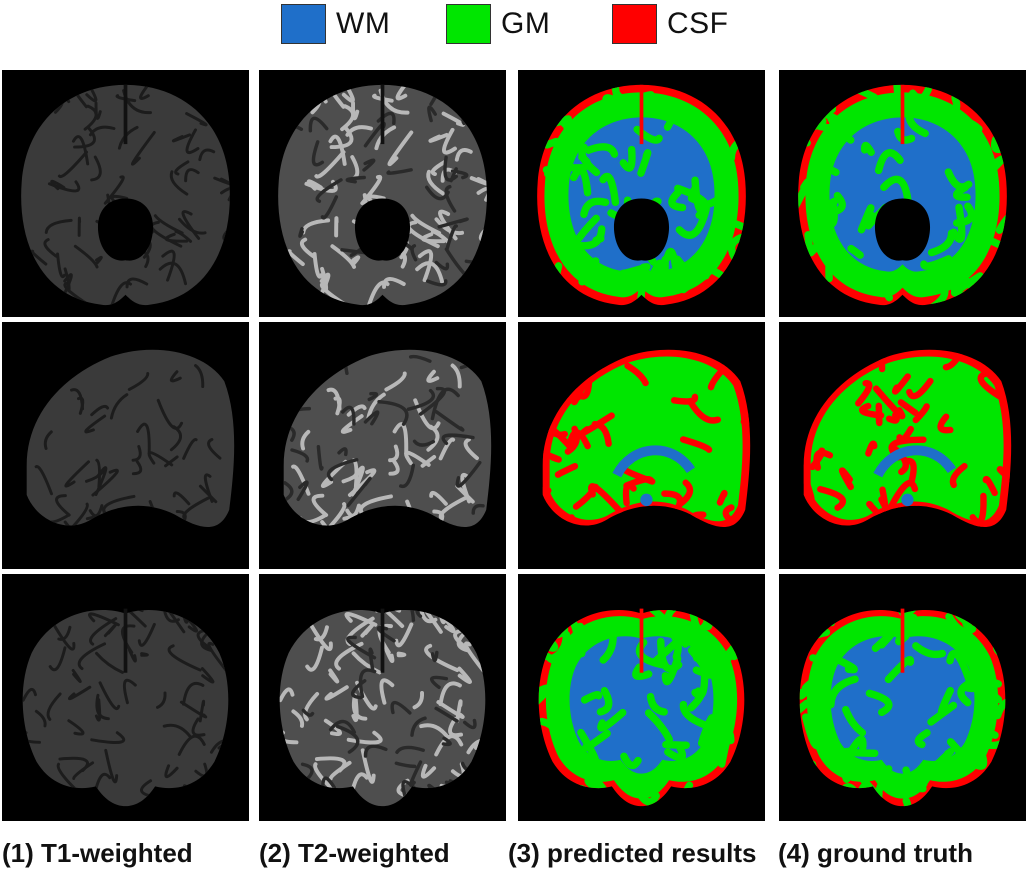 The width and height of the screenshot is (1028, 875). Describe the element at coordinates (354, 853) in the screenshot. I see `caption-t2-weighted: (2) T2-weighted` at that location.